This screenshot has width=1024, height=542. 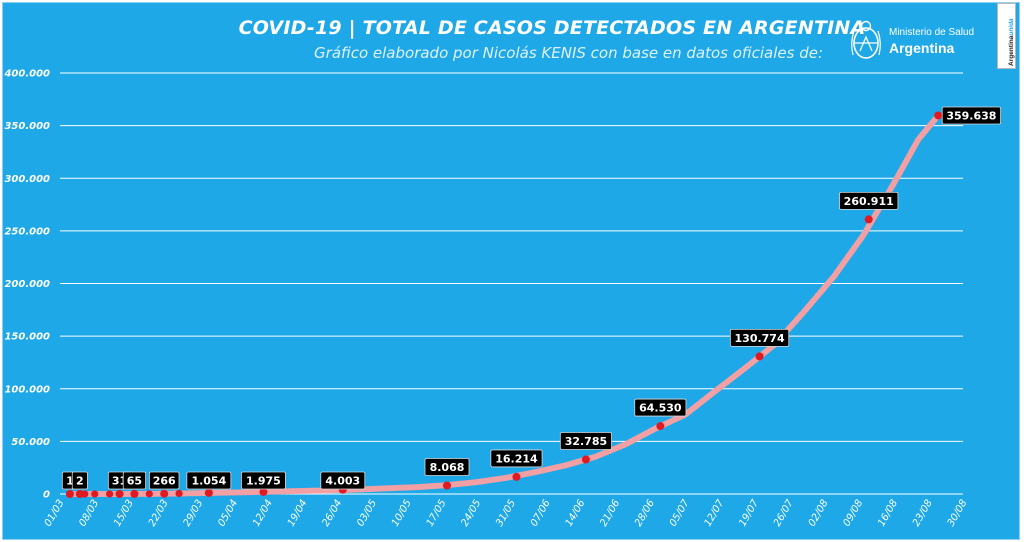 I want to click on argentina-seal-icon, so click(x=866, y=39).